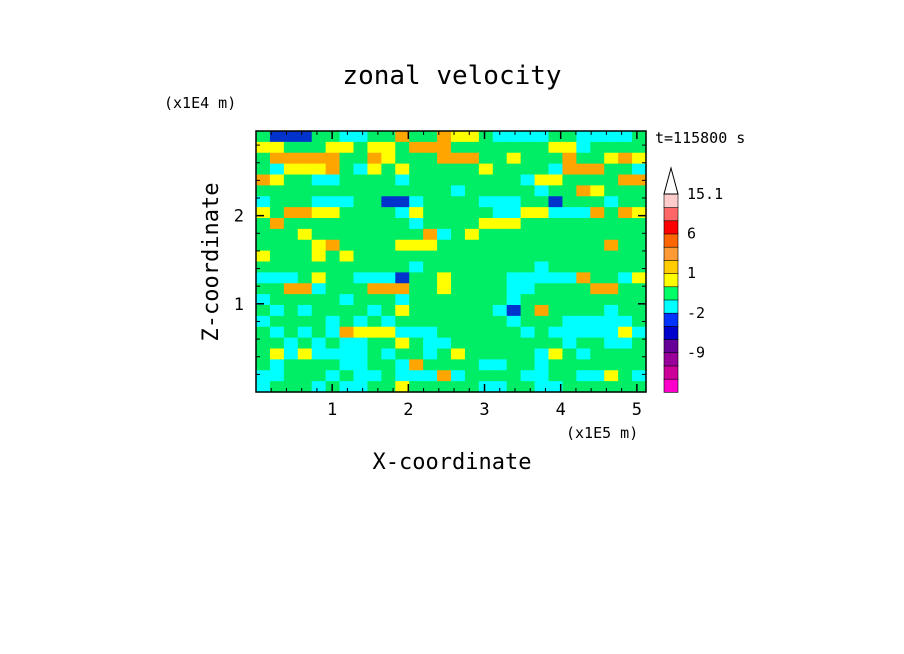 The image size is (904, 654). I want to click on x-tick-label: 1, so click(332, 410).